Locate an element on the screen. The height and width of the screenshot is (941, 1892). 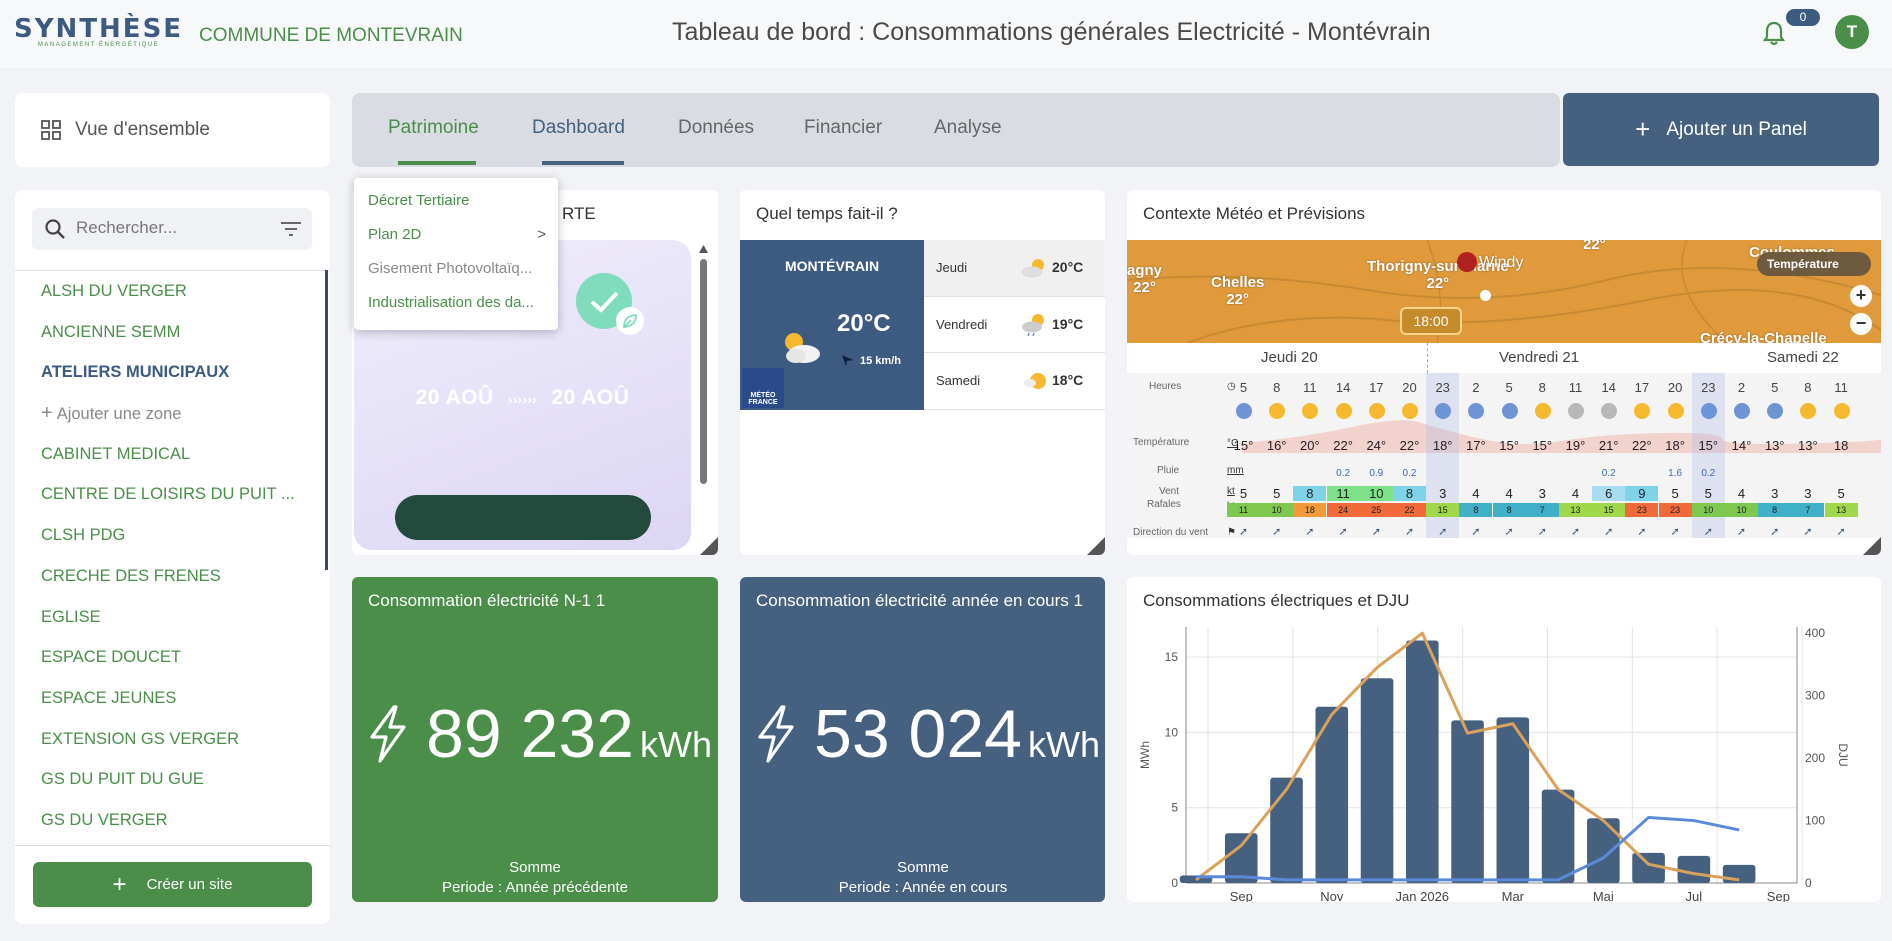
hour-cell: 17 is located at coordinates (1642, 387).